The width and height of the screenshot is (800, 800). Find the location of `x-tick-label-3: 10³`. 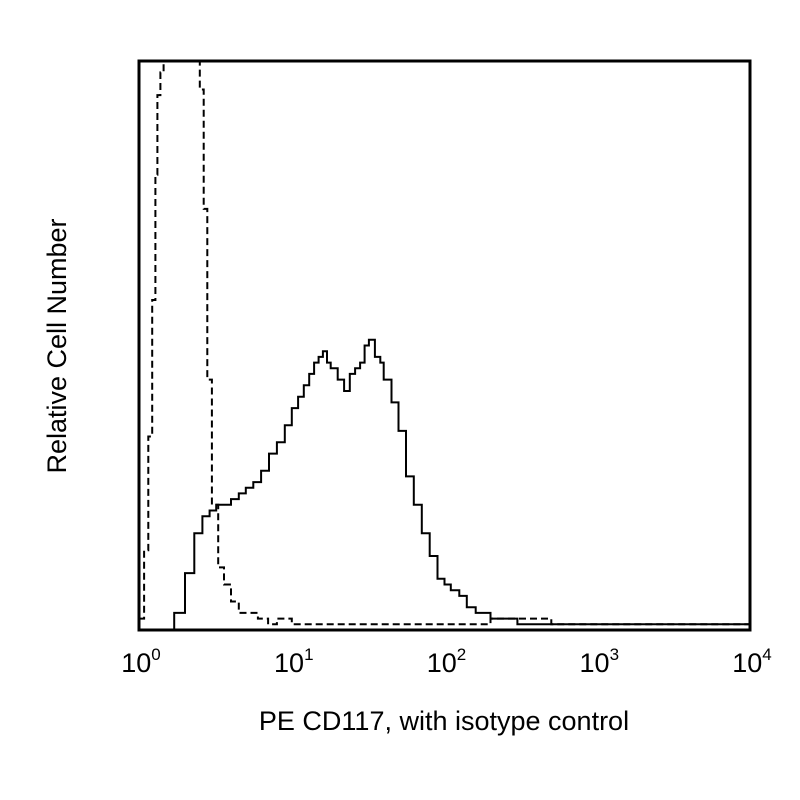

x-tick-label-3: 10³ is located at coordinates (600, 661).